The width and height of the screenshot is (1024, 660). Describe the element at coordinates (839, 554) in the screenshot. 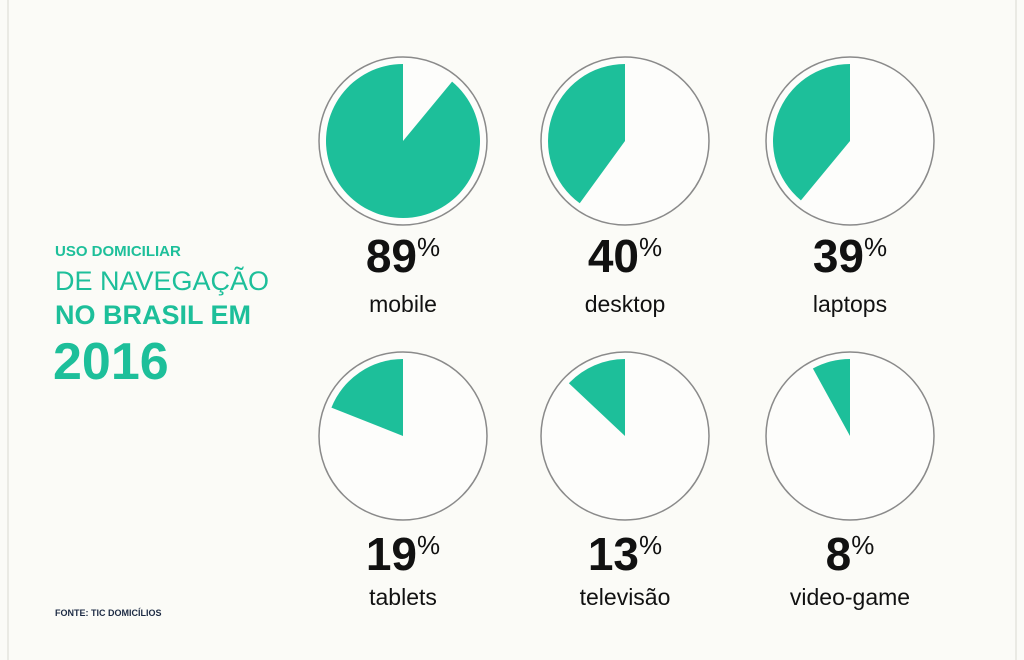

I see `value: 8` at that location.